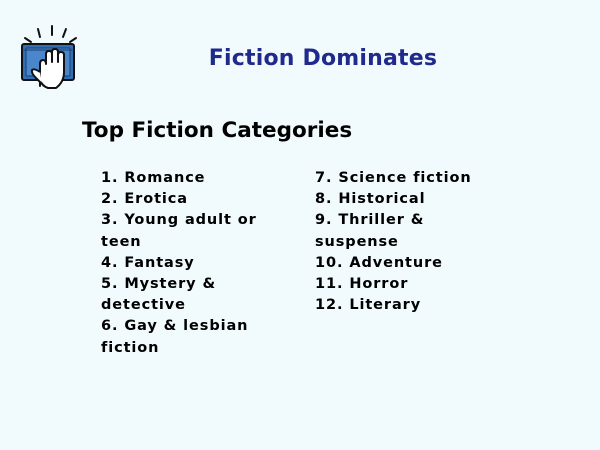 This screenshot has height=450, width=600. I want to click on category-item: 8. Historical, so click(370, 199).